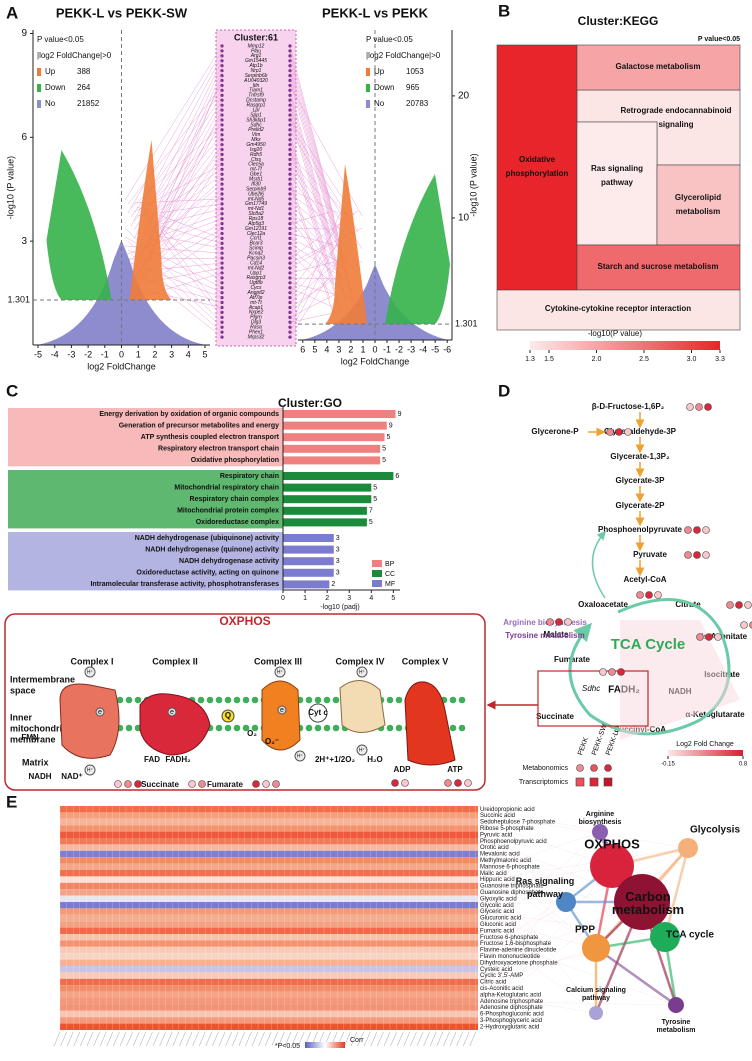 The height and width of the screenshot is (1061, 752). Describe the element at coordinates (375, 302) in the screenshot. I see `no-cloud` at that location.